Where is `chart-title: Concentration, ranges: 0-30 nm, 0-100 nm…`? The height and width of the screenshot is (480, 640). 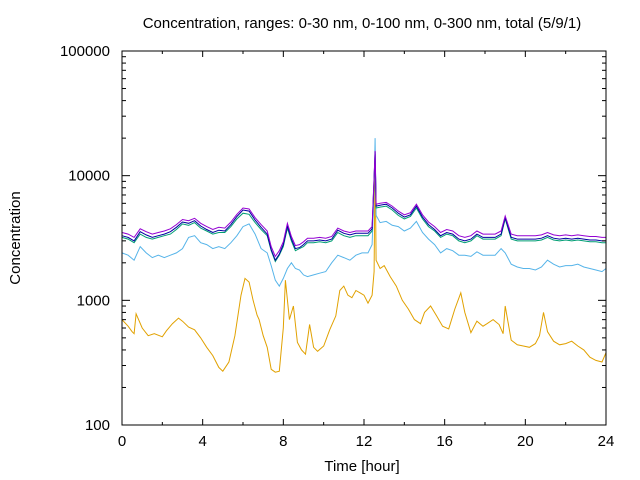
chart-title: Concentration, ranges: 0-30 nm, 0-100 nm… is located at coordinates (362, 23).